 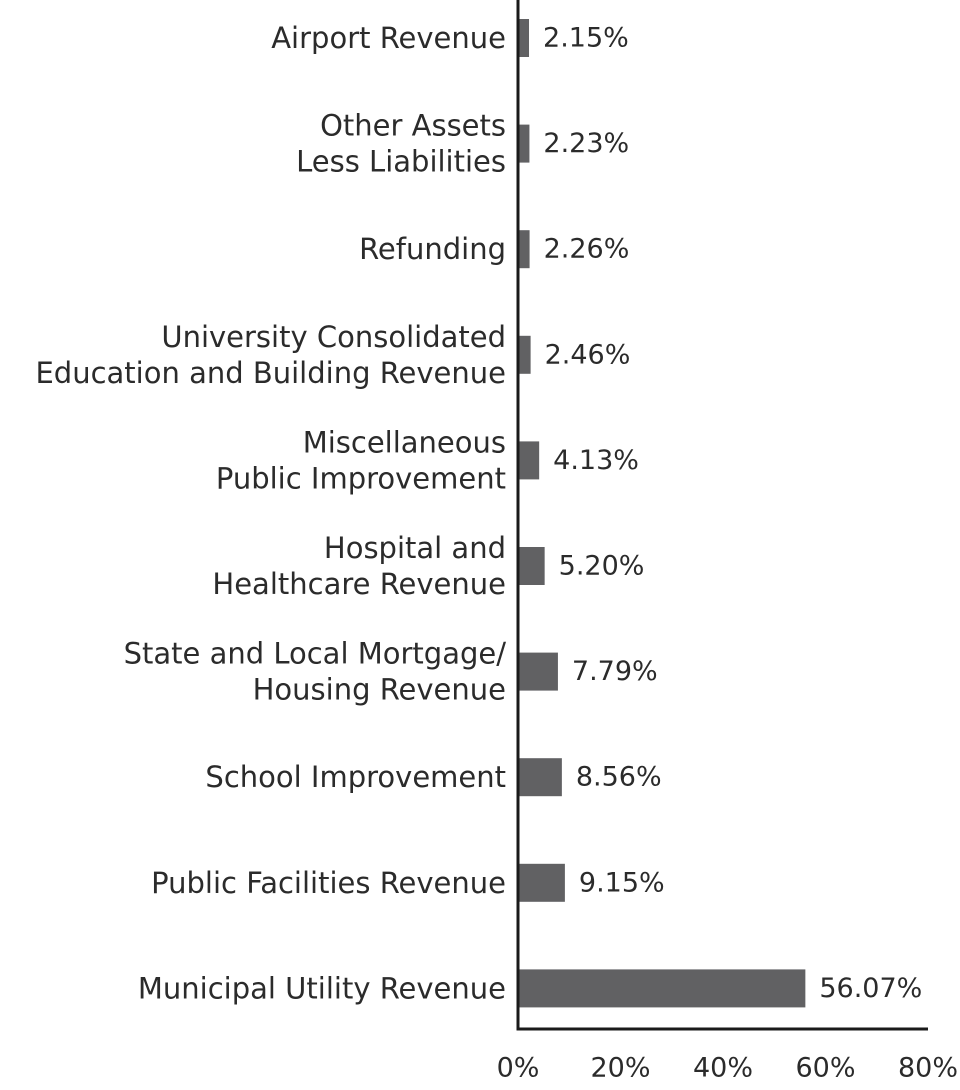 I want to click on x-tick-labels-group: 0% 20% 40% 60% 80%, so click(x=727, y=1068).